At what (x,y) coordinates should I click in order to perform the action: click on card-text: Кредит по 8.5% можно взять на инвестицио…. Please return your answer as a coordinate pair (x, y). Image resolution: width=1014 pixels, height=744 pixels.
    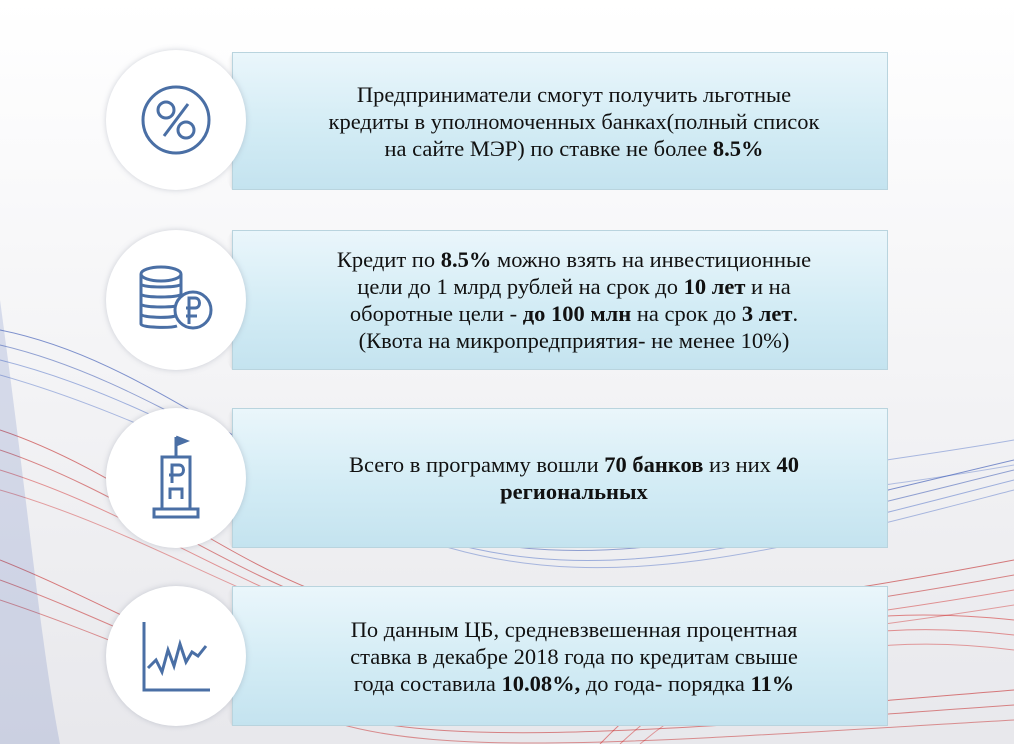
    Looking at the image, I should click on (574, 300).